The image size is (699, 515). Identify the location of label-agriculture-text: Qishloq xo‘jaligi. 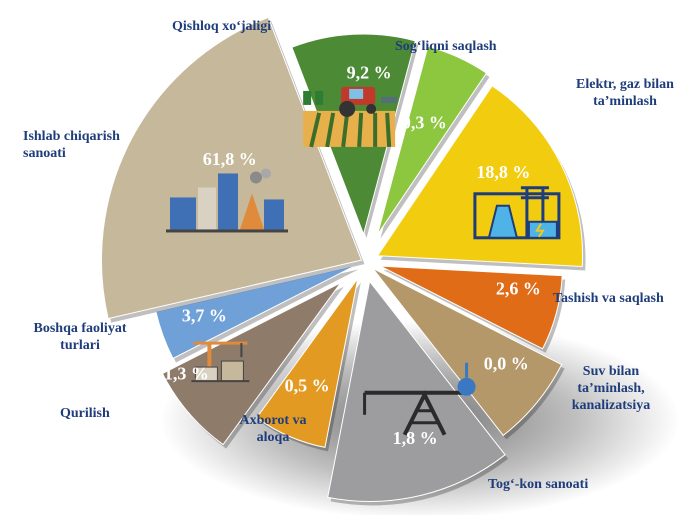
(222, 26).